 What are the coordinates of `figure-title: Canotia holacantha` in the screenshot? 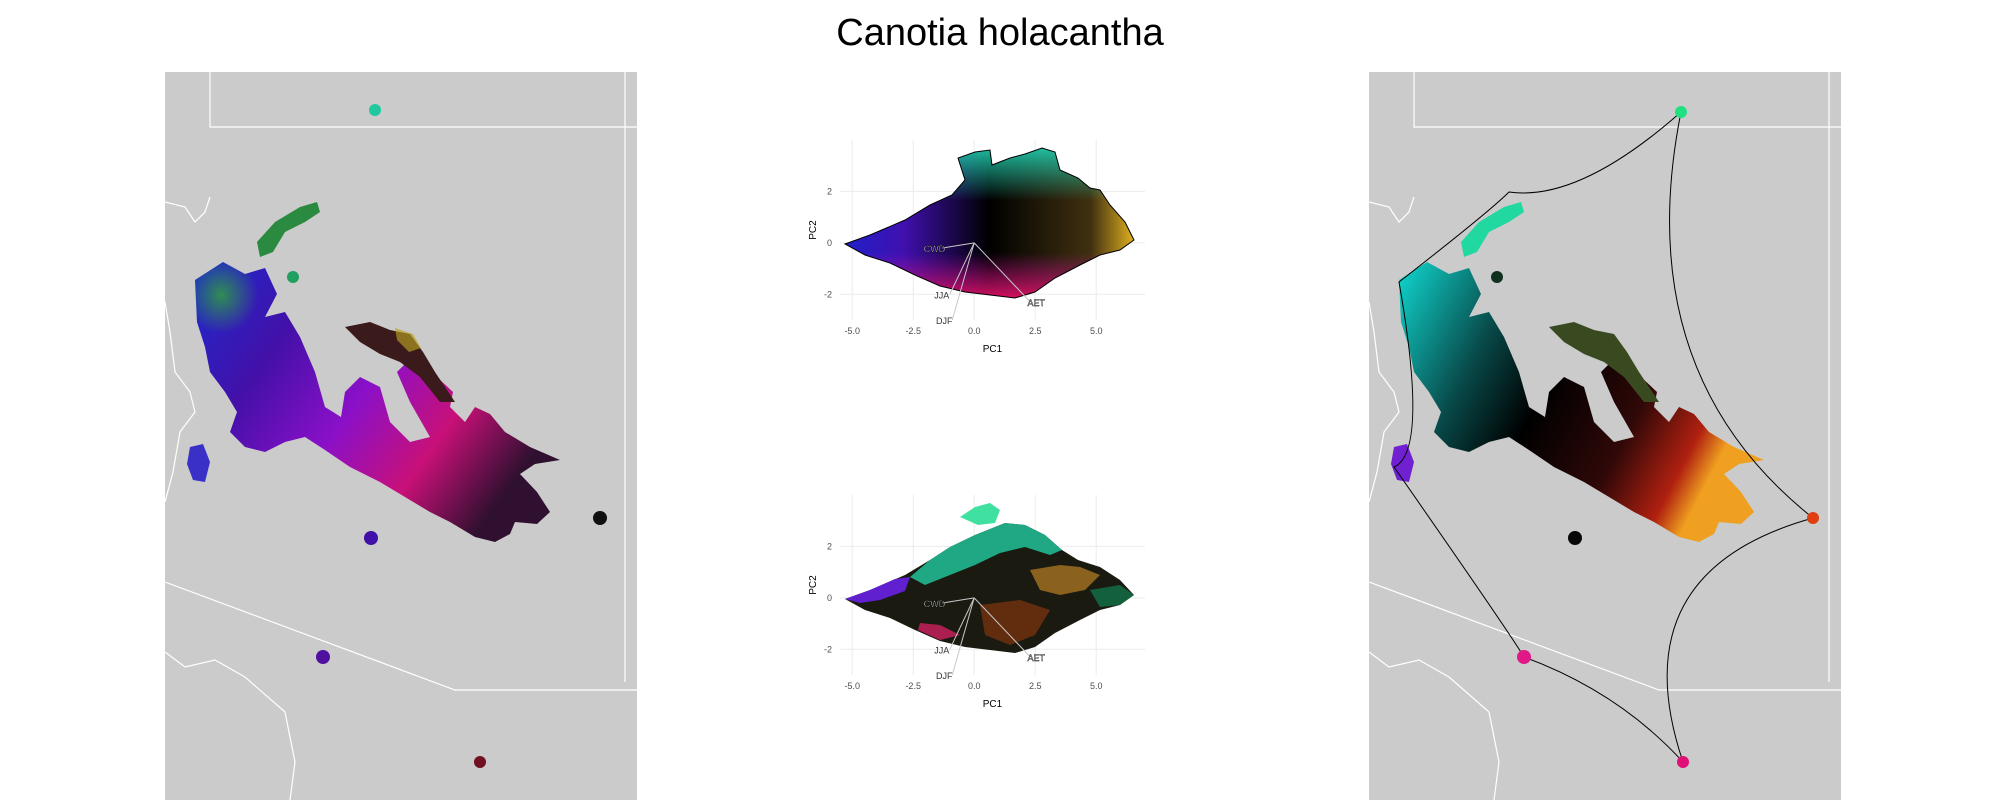 It's located at (1000, 33).